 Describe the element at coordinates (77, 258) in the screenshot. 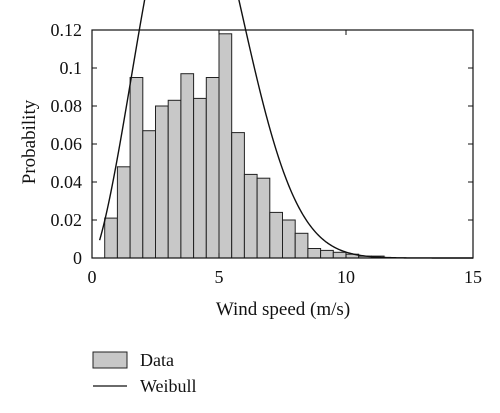

I see `y-tick-label: 0` at that location.